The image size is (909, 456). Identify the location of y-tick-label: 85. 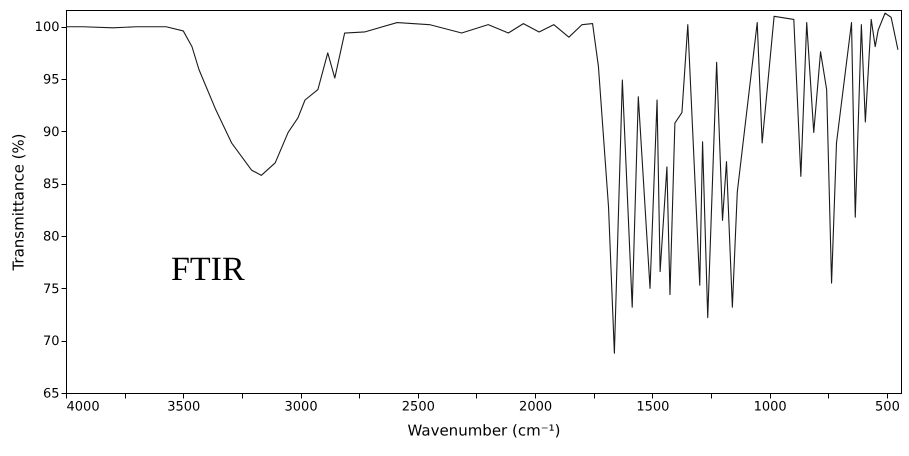
(51, 184).